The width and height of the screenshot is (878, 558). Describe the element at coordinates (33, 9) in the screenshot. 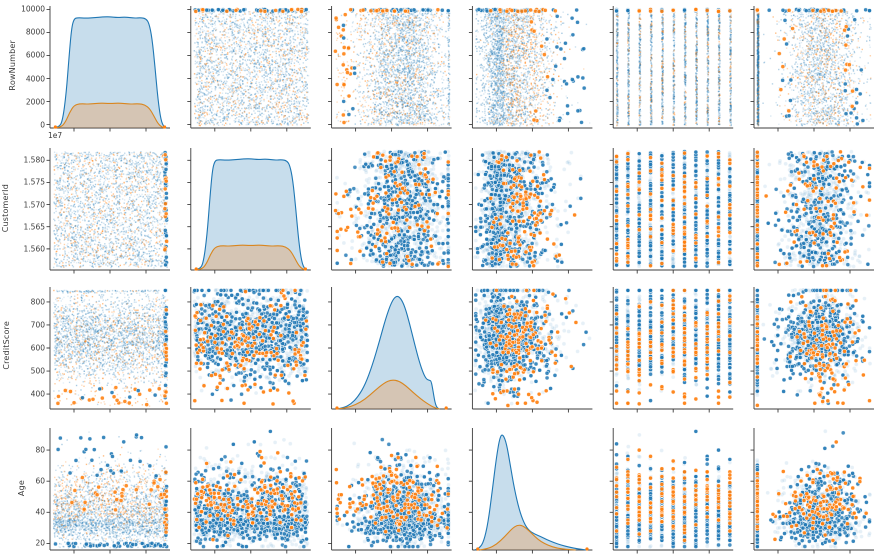

I see `y-tick-label: 10000` at that location.